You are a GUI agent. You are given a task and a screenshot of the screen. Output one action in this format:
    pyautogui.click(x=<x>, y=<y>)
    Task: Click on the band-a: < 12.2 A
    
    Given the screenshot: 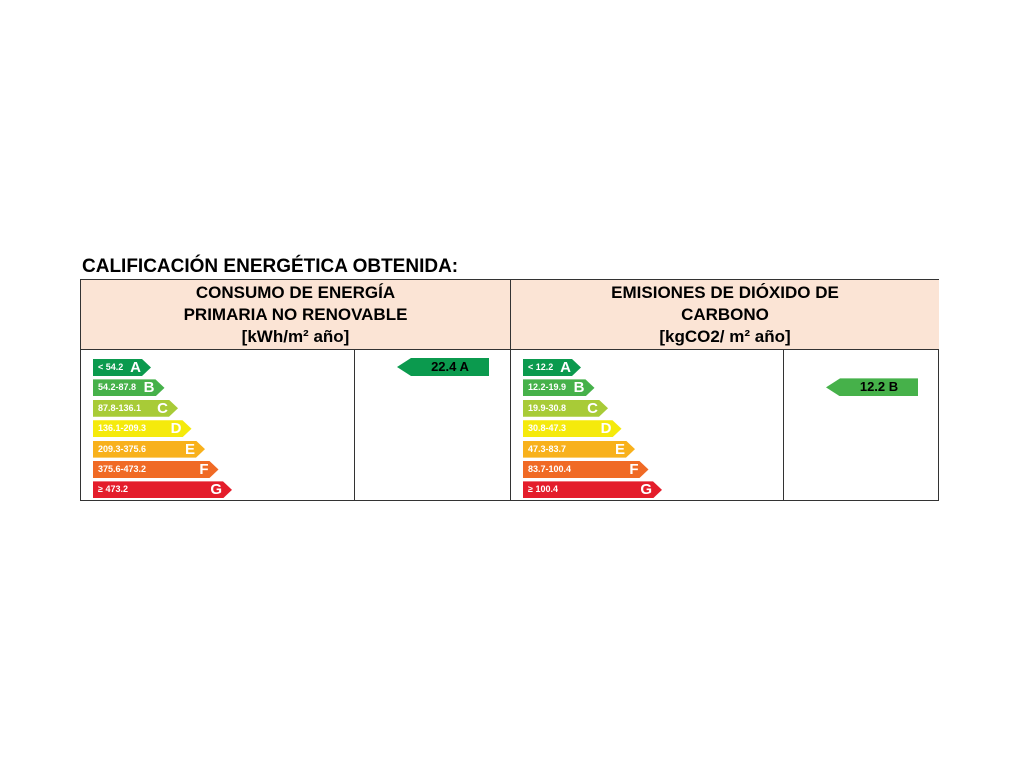 What is the action you would take?
    pyautogui.click(x=552, y=367)
    